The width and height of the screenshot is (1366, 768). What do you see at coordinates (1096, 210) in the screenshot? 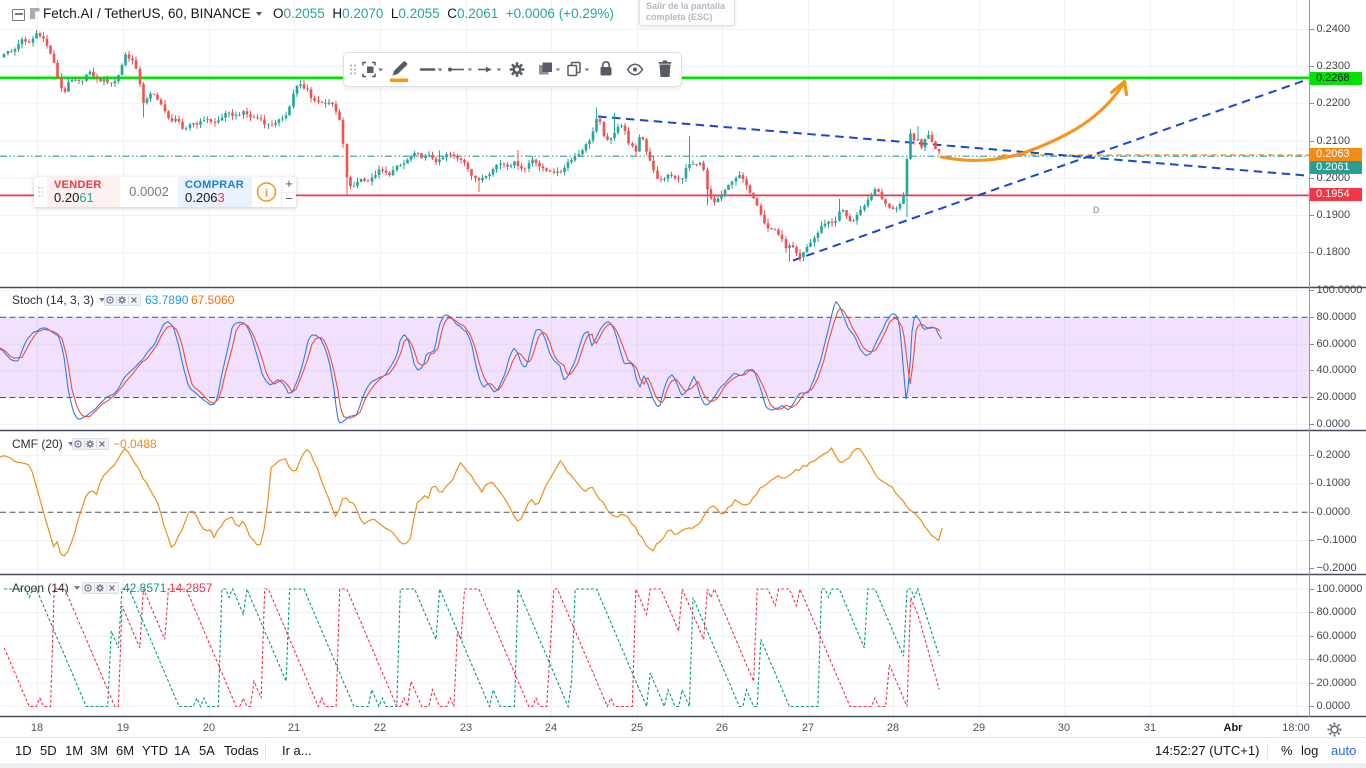
I see `svg-text: D` at bounding box center [1096, 210].